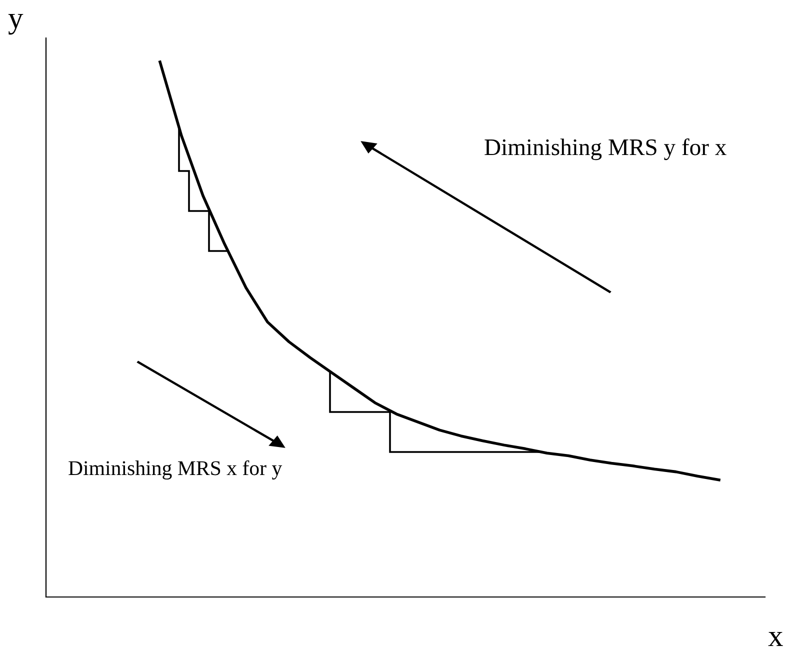 Image resolution: width=794 pixels, height=653 pixels. I want to click on annotation: Diminishing MRS y for x, so click(605, 149).